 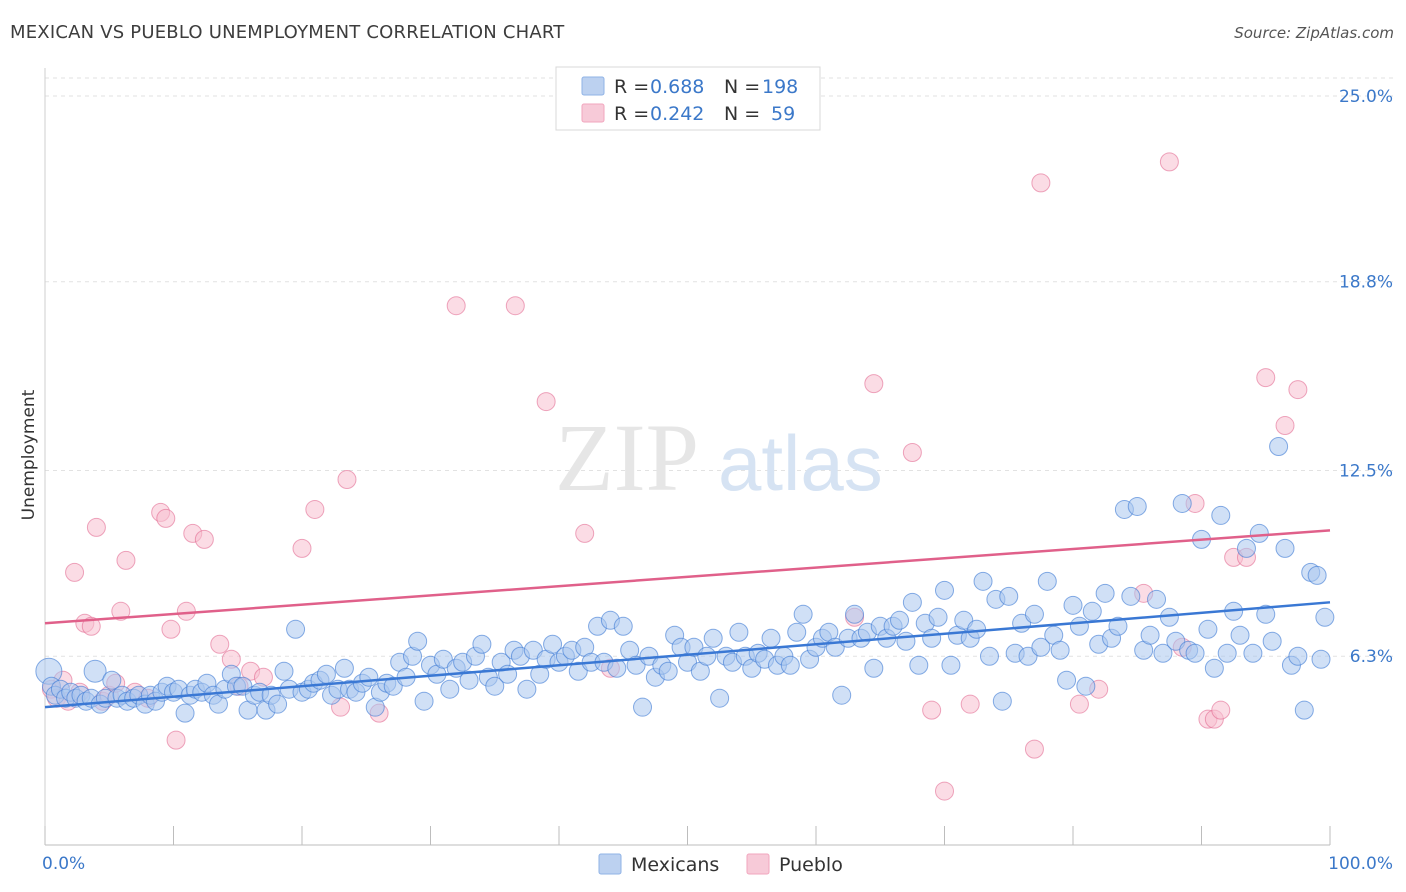 I want to click on x-tick-label-max: 100.0%, so click(x=1360, y=864).